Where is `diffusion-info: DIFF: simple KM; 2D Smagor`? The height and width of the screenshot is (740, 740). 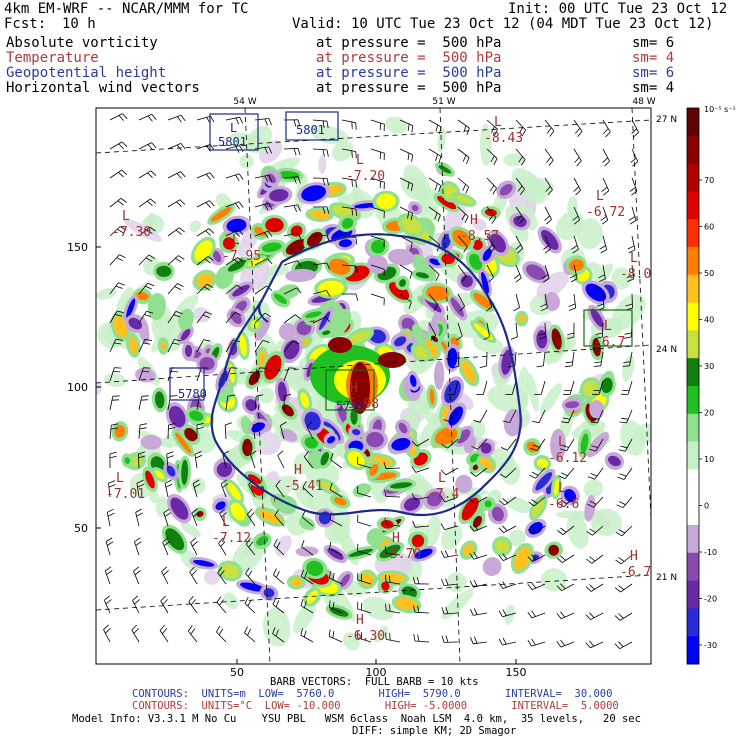 diffusion-info: DIFF: simple KM; 2D Smagor is located at coordinates (434, 731).